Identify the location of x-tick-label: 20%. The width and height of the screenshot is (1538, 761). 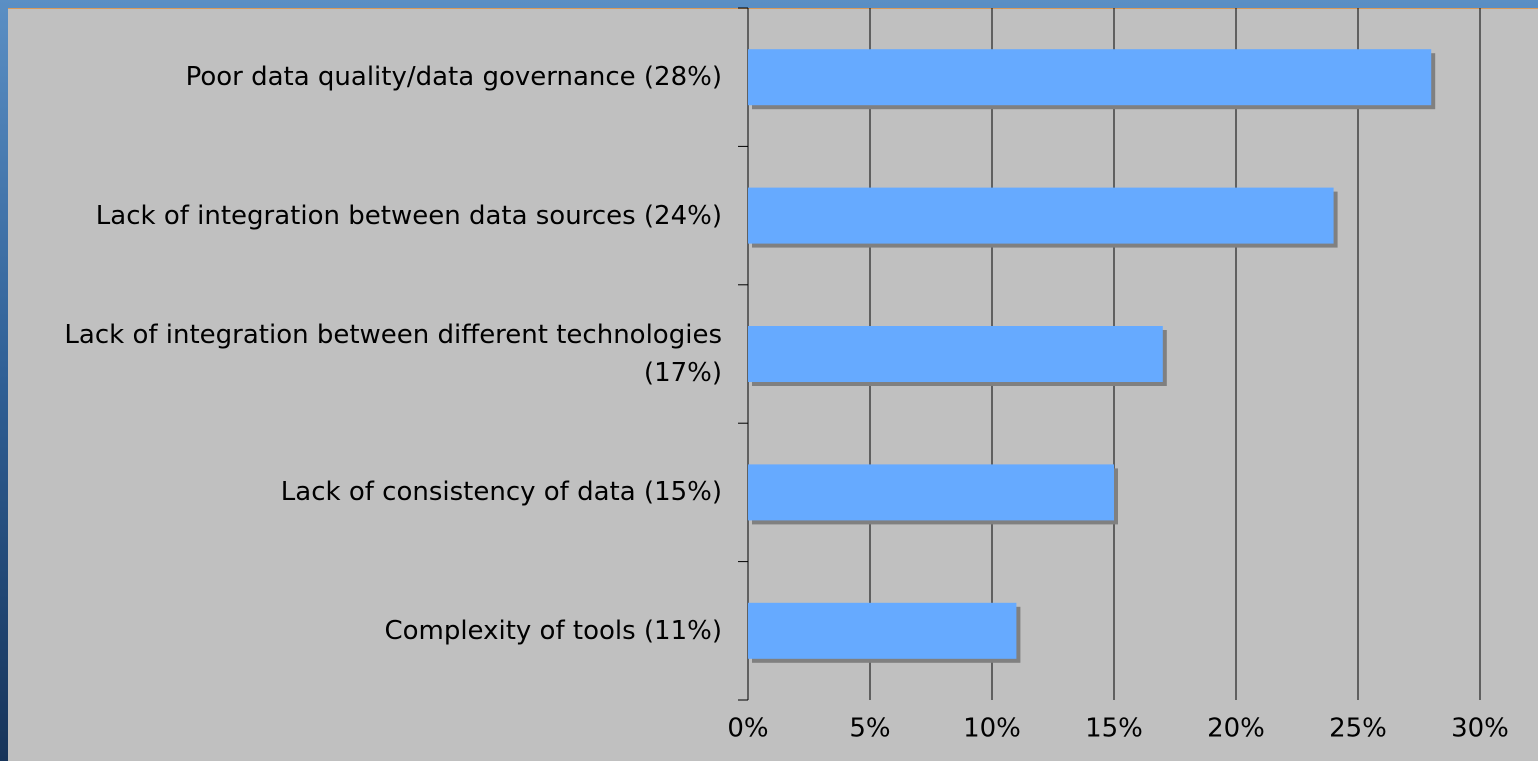
(1236, 728).